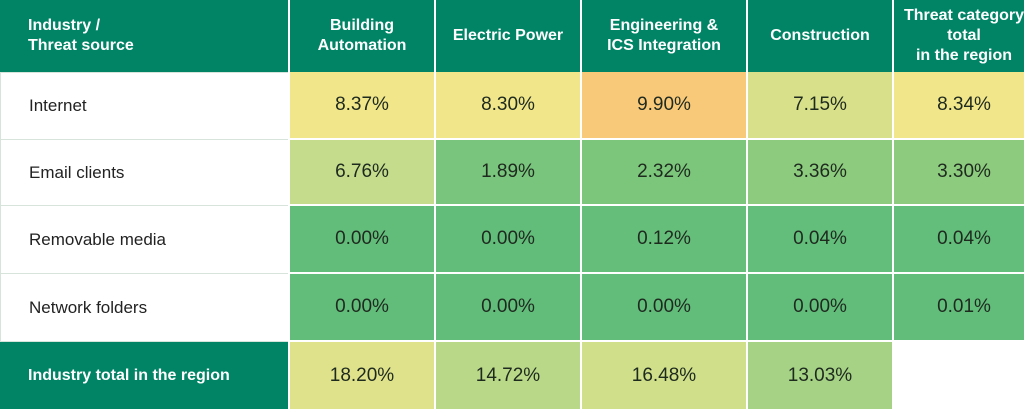 The image size is (1024, 409). I want to click on header-threat-category-total: Threat category total in the region, so click(959, 36).